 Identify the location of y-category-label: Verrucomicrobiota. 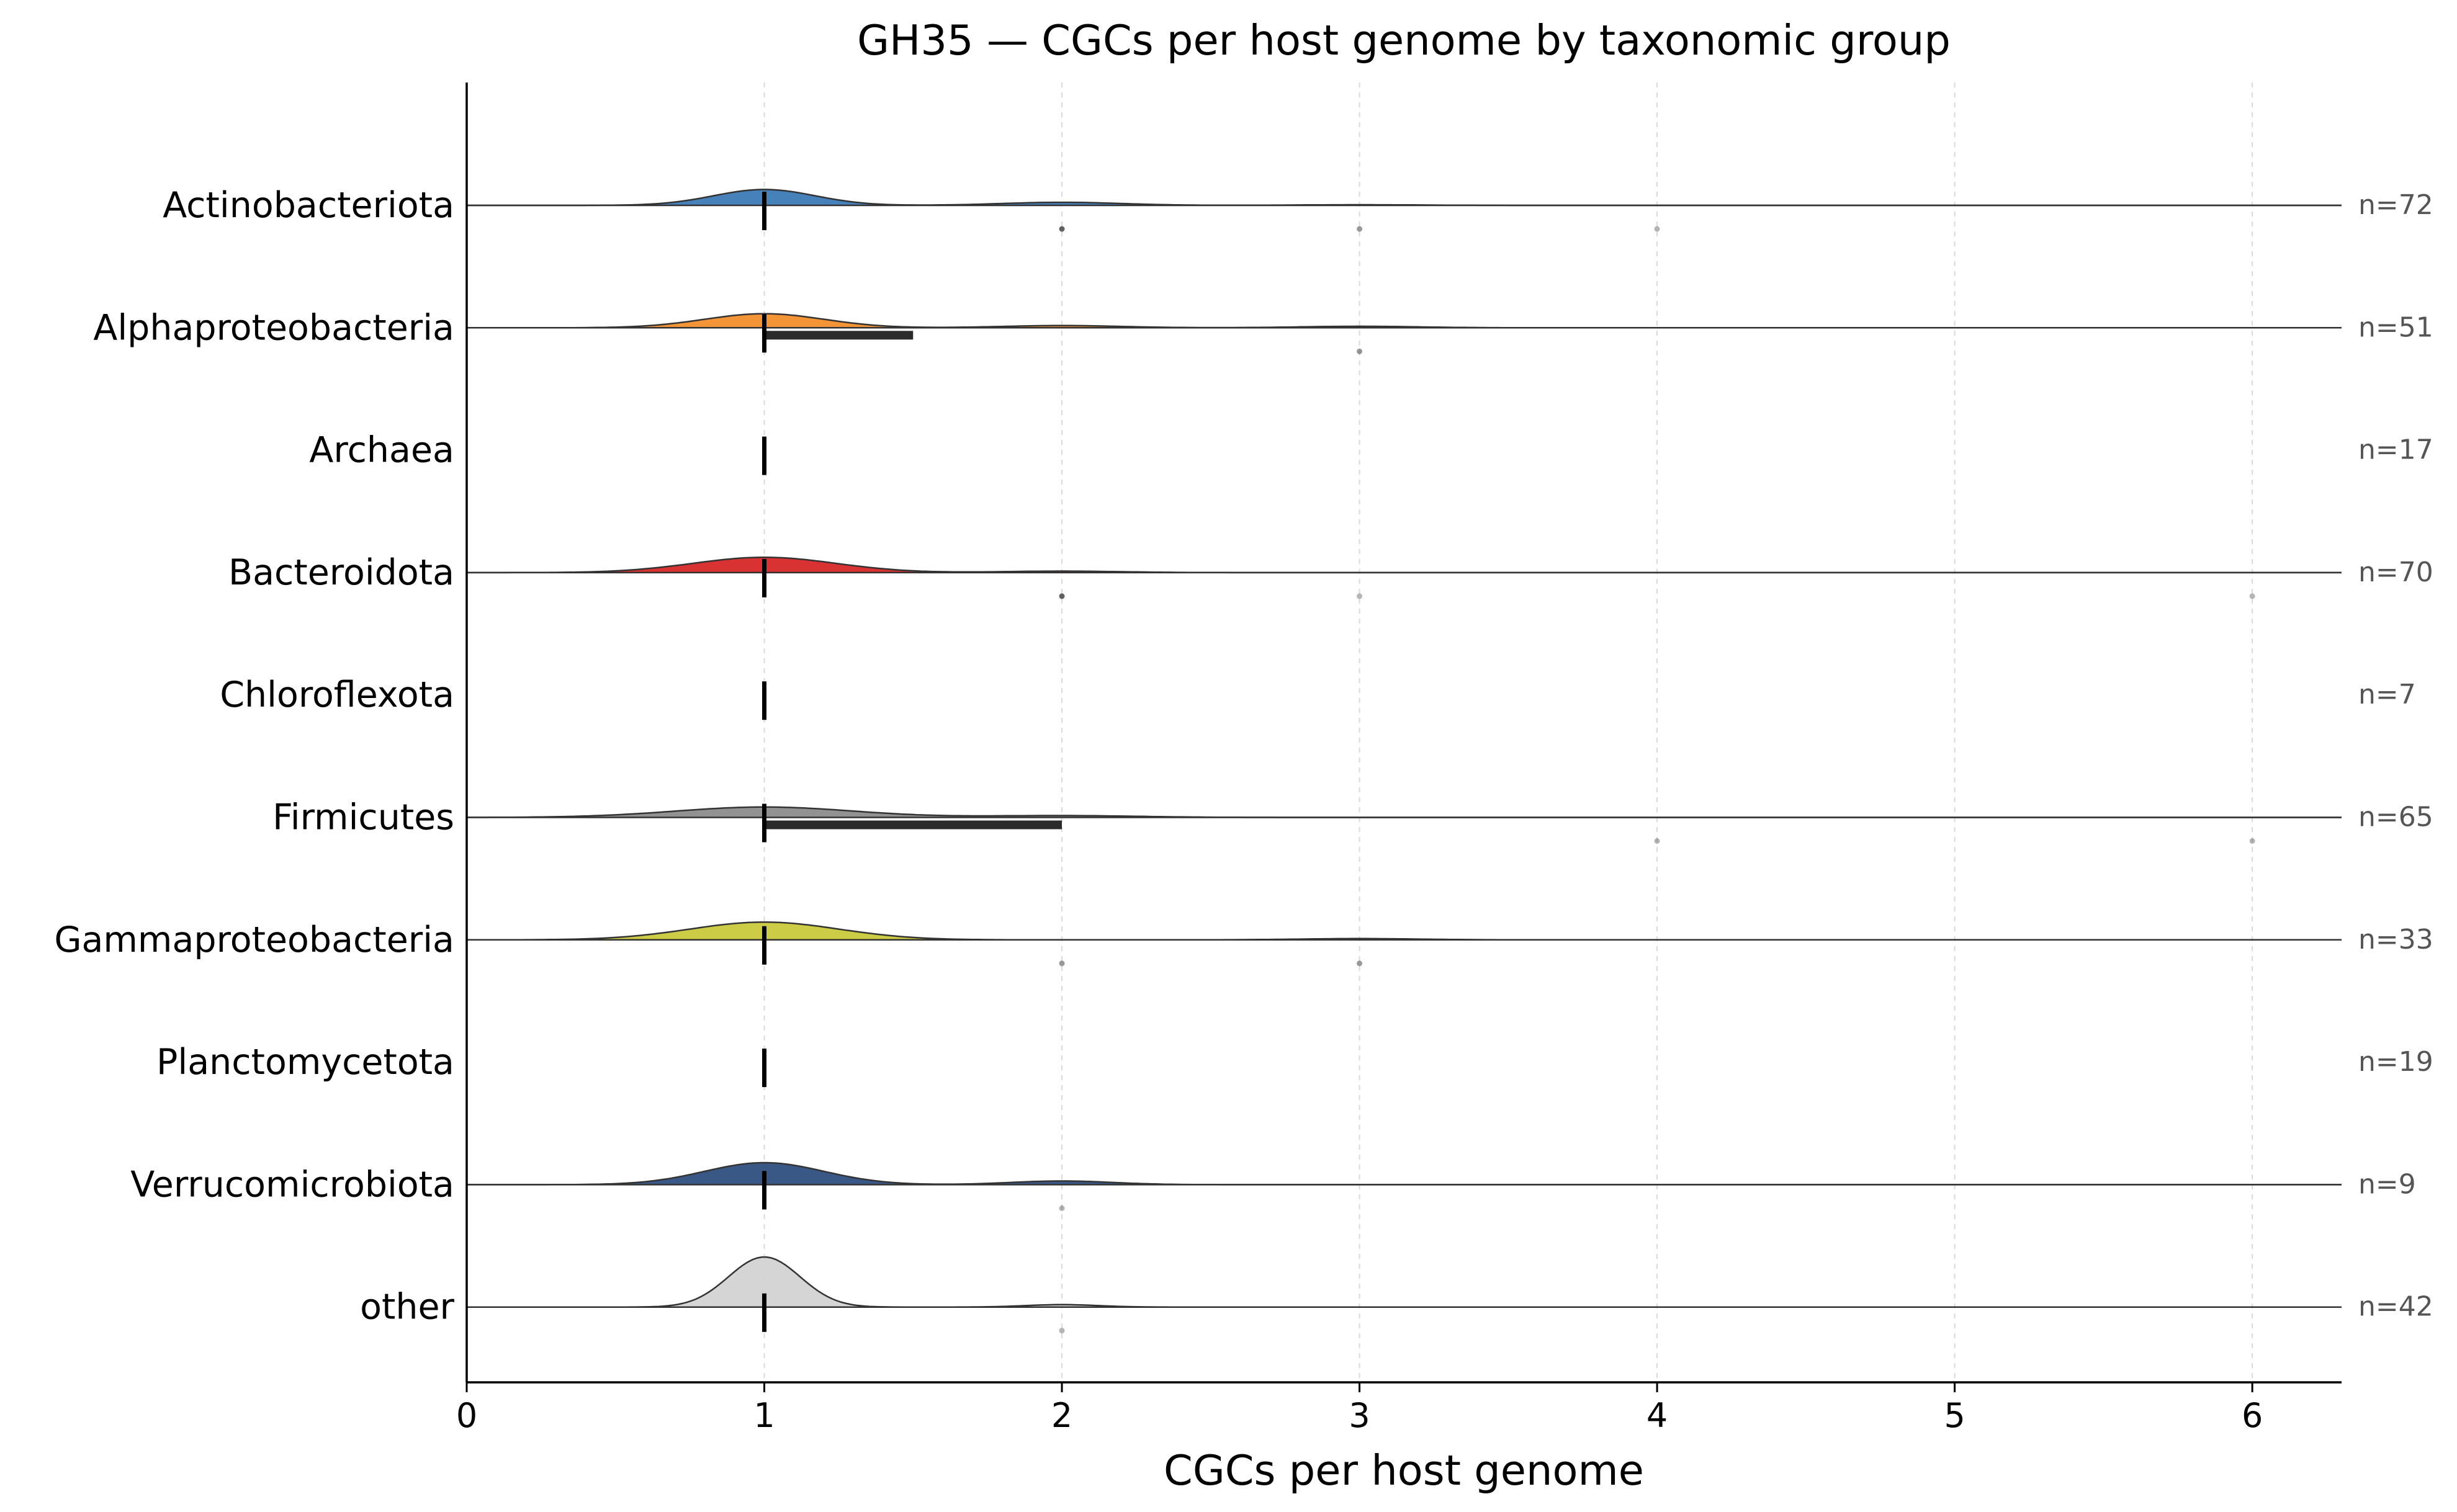
(292, 1184).